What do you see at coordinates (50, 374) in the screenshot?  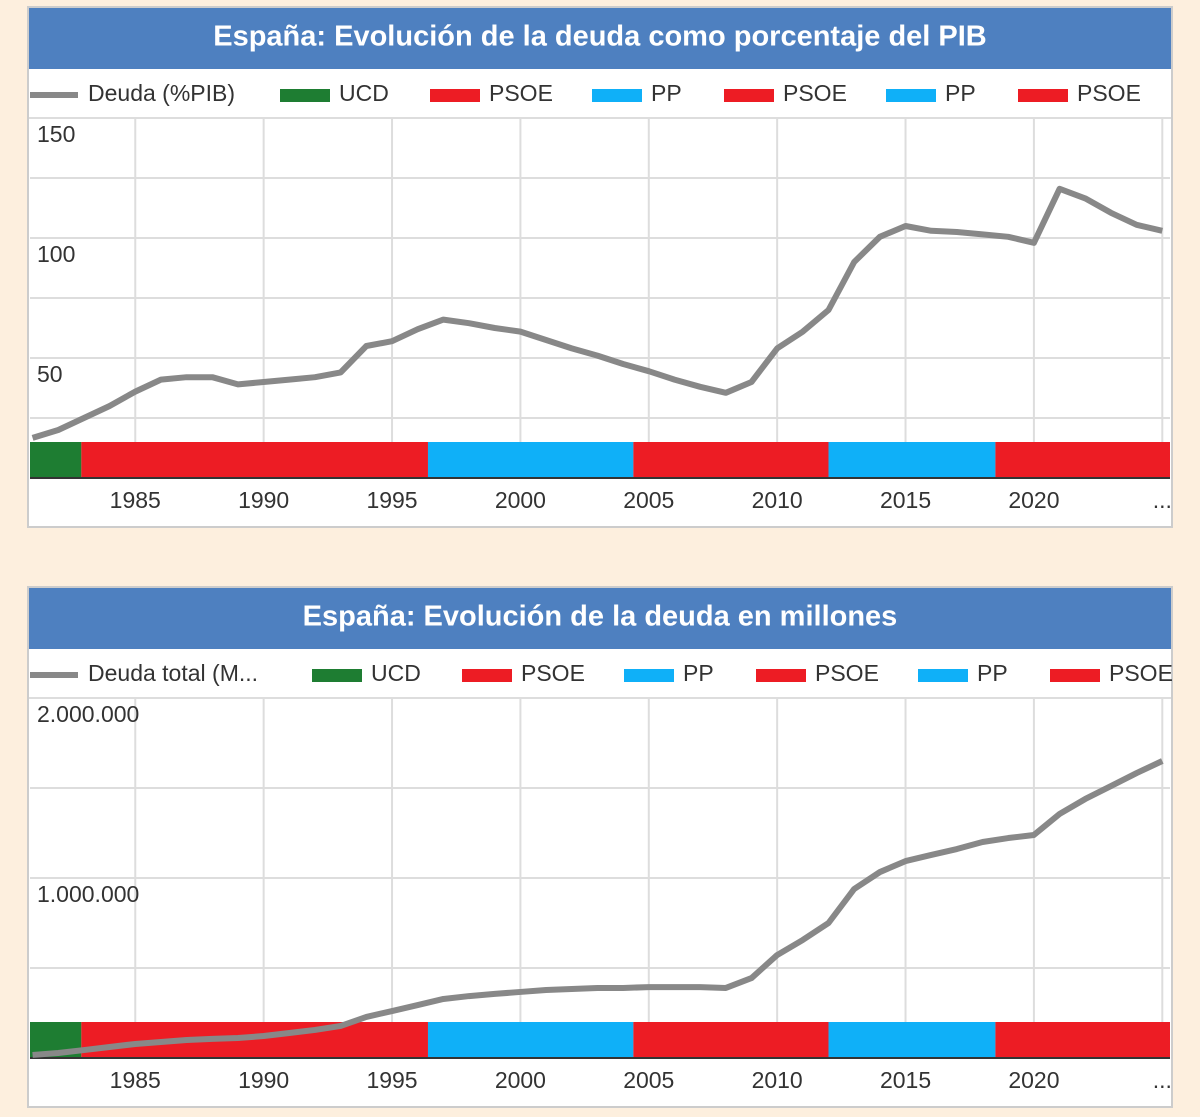 I see `y-tick-label: 50` at bounding box center [50, 374].